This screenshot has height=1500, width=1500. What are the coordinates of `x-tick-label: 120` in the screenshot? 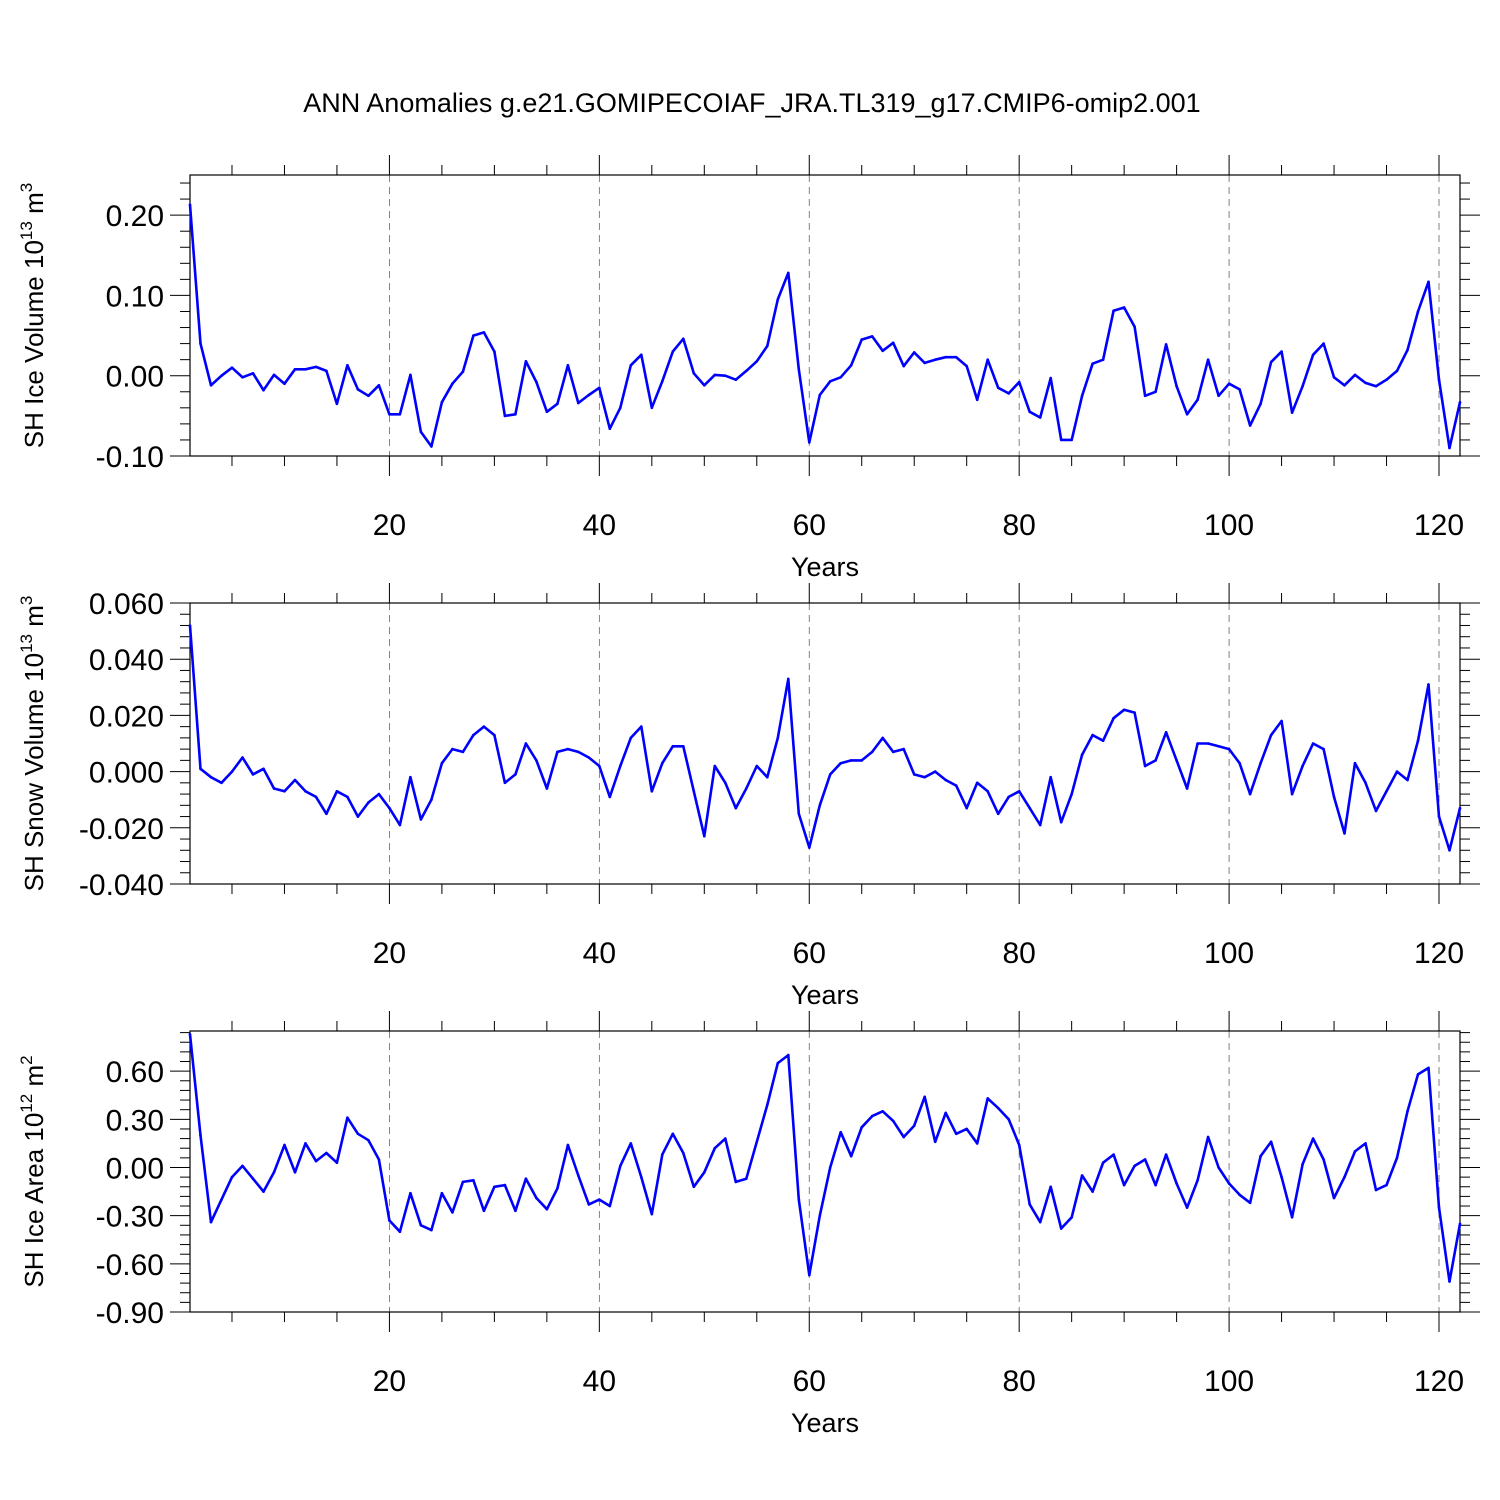 It's located at (1439, 1381).